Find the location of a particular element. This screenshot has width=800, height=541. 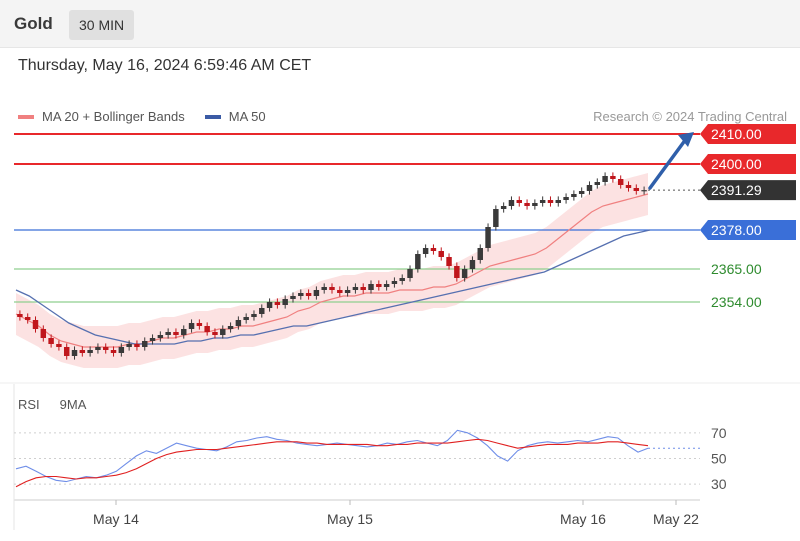

price-tag-label: 2400.00 is located at coordinates (736, 164).